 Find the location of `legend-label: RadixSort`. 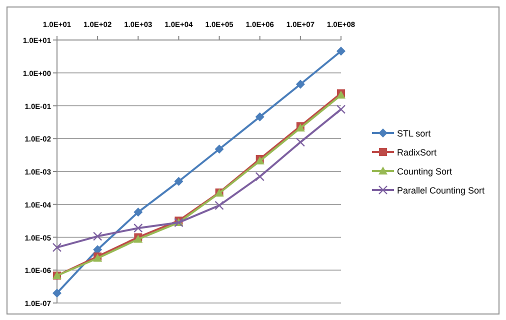

legend-label: RadixSort is located at coordinates (417, 153).